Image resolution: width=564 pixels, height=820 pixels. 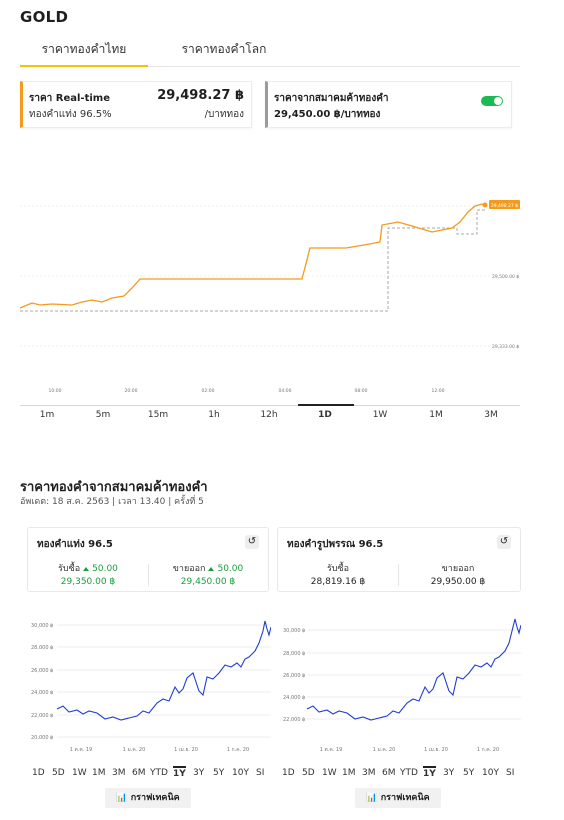 I want to click on range-1d: 1D, so click(x=325, y=415).